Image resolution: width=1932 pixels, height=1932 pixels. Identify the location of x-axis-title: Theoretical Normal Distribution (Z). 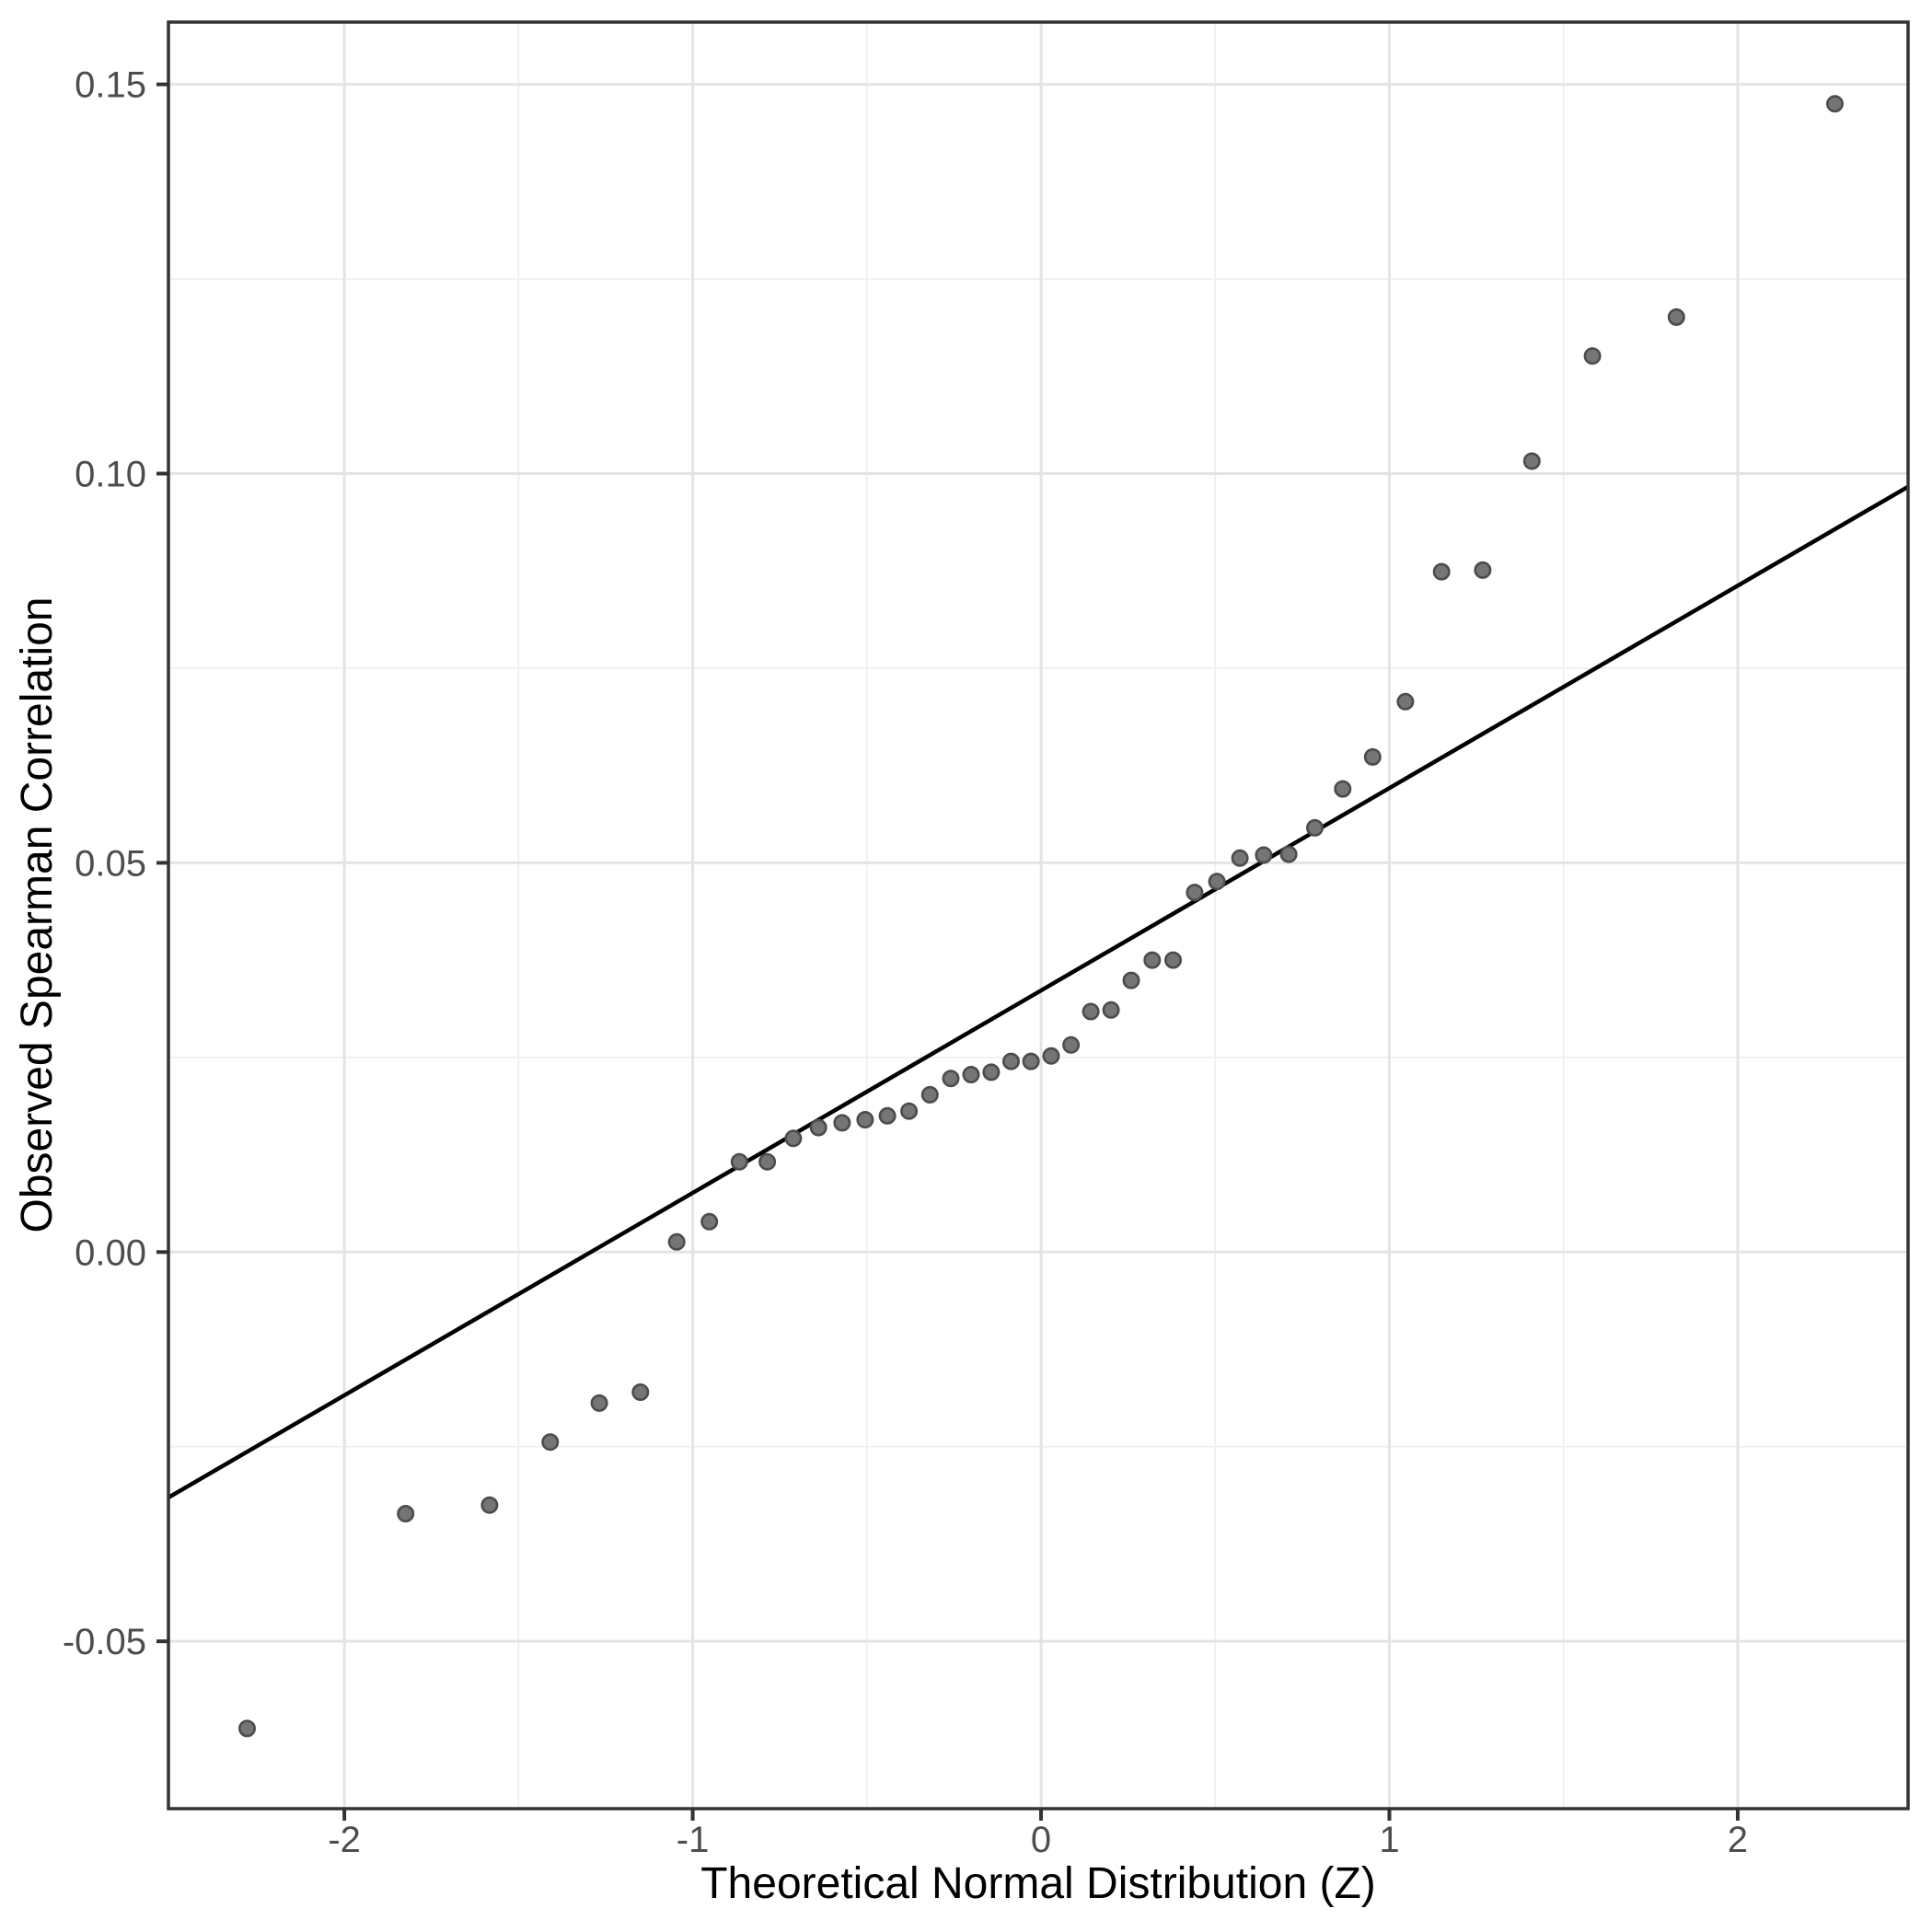
(1038, 1884).